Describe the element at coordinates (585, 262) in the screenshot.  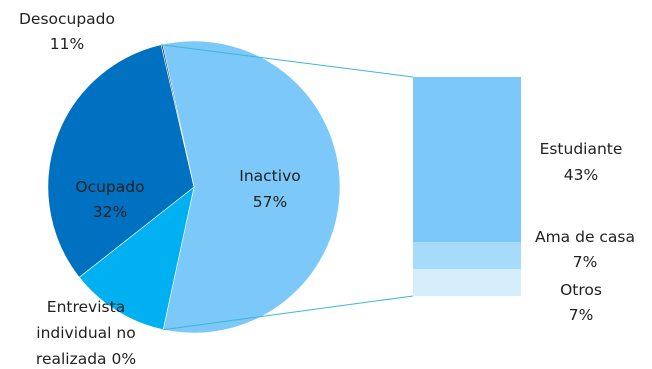
I see `label-ama-de-casa-pct: 7%` at that location.